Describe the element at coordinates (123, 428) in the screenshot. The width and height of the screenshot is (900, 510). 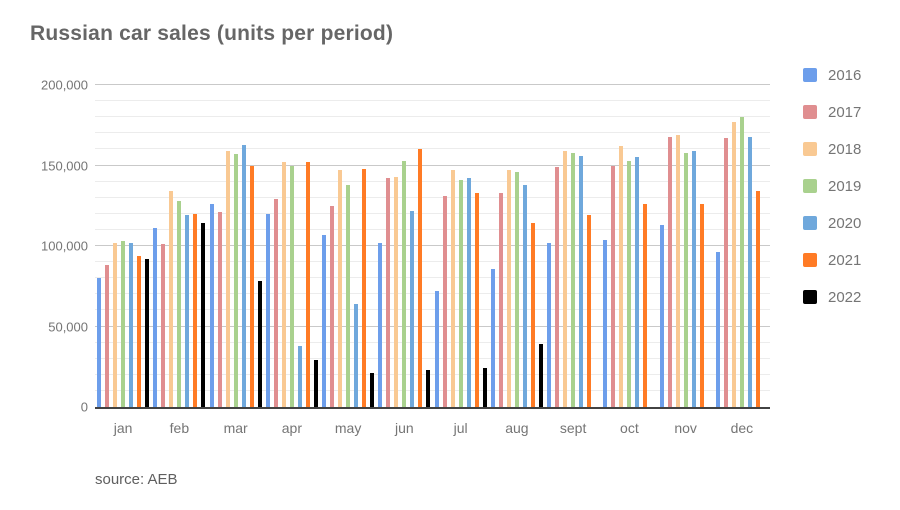
I see `x-tick-label-jan: jan` at that location.